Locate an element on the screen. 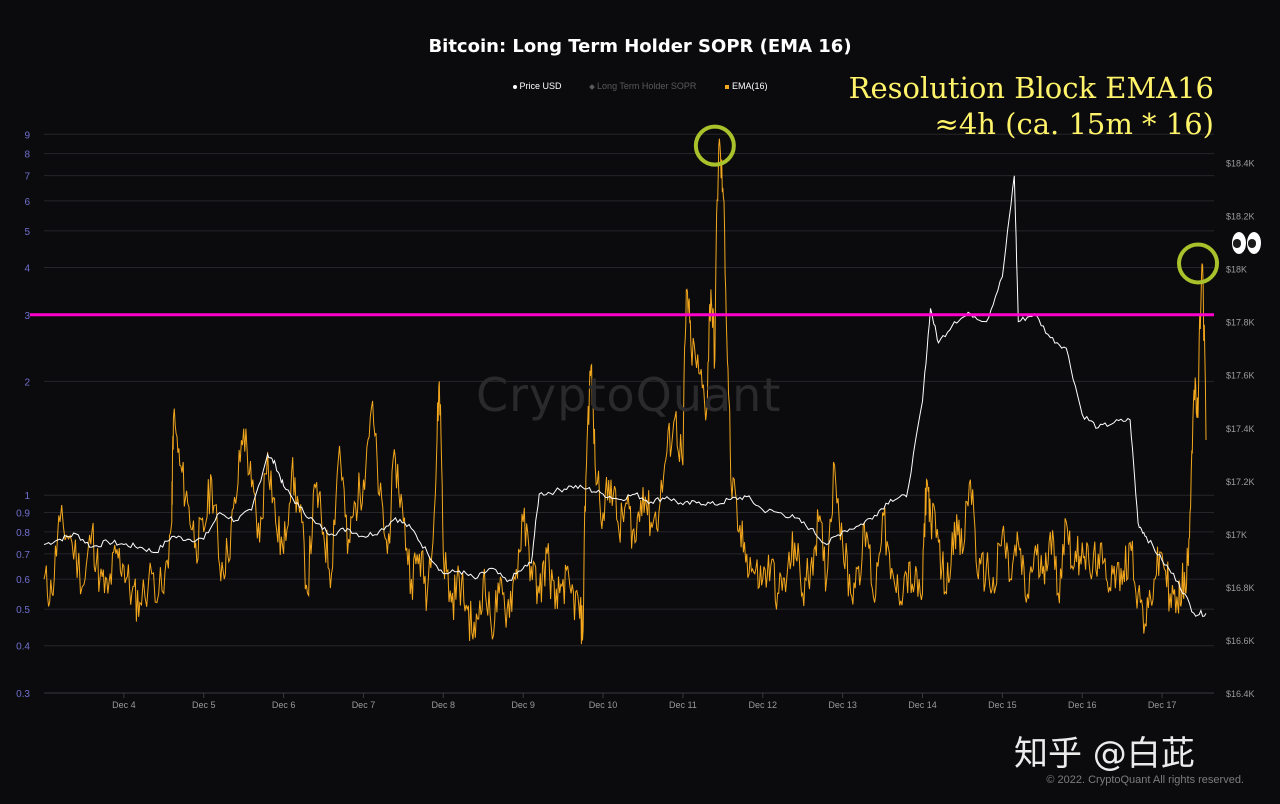 The height and width of the screenshot is (804, 1280). legend-label: Price USD is located at coordinates (540, 86).